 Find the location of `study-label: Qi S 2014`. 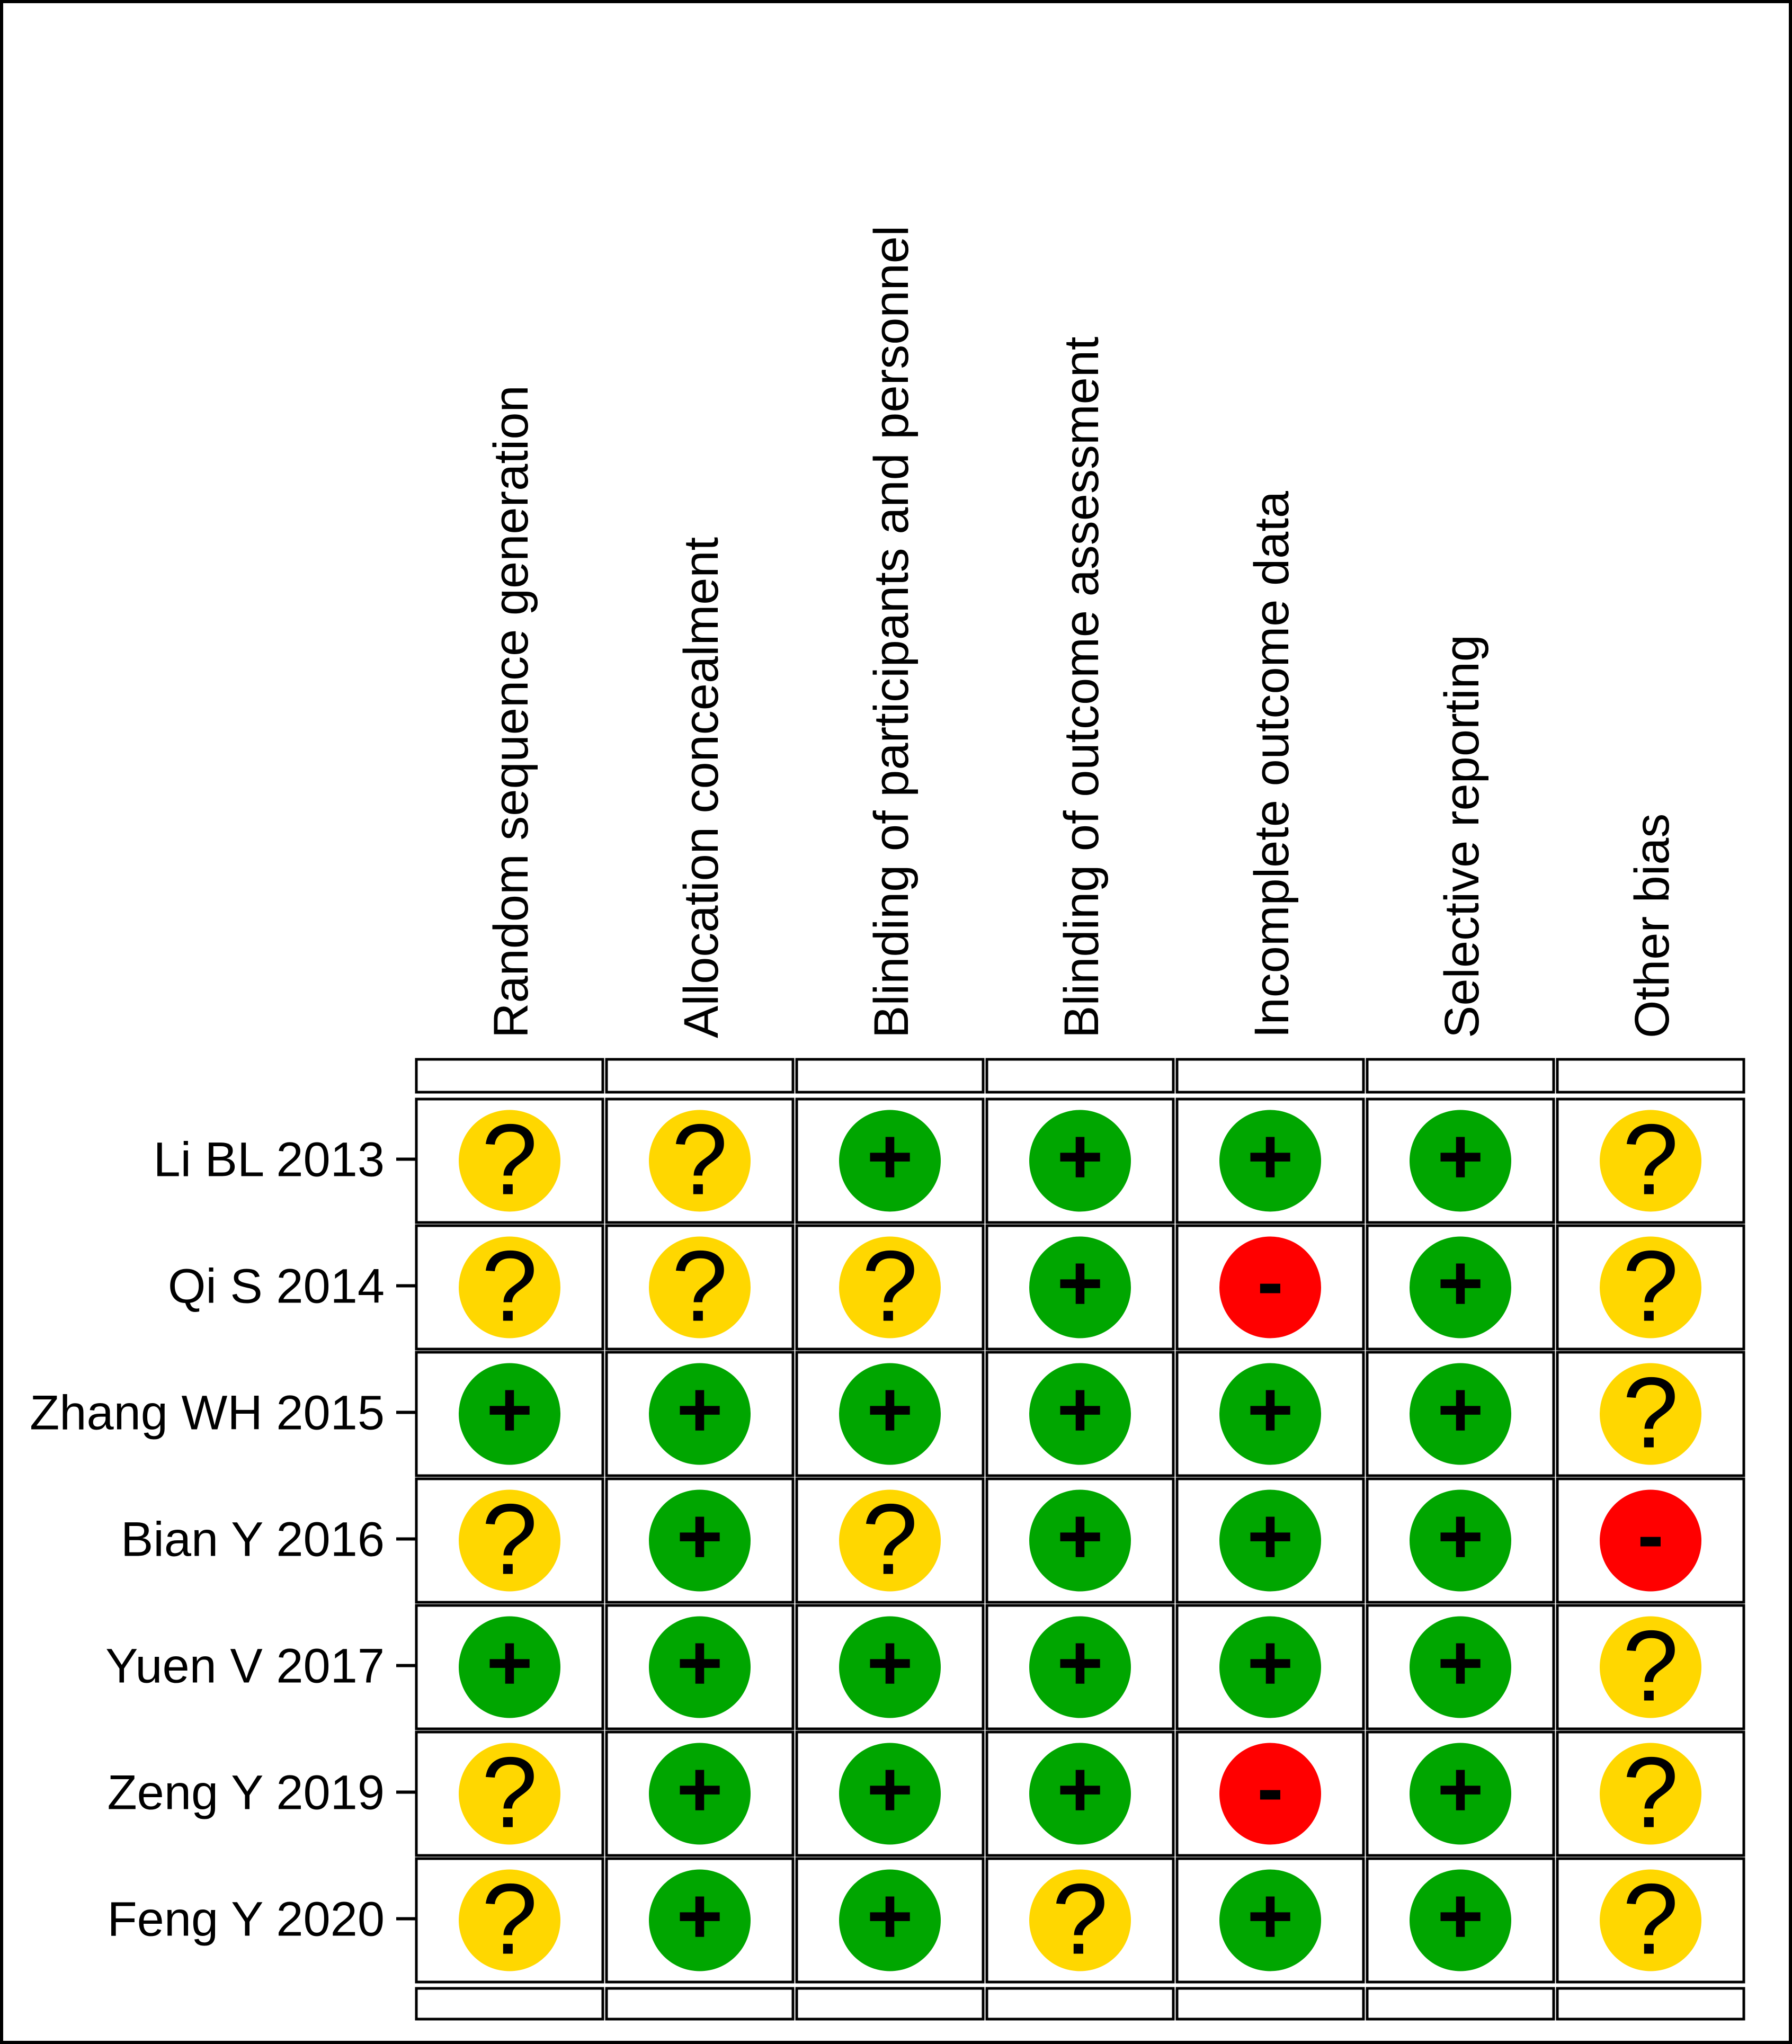

study-label: Qi S 2014 is located at coordinates (276, 1287).